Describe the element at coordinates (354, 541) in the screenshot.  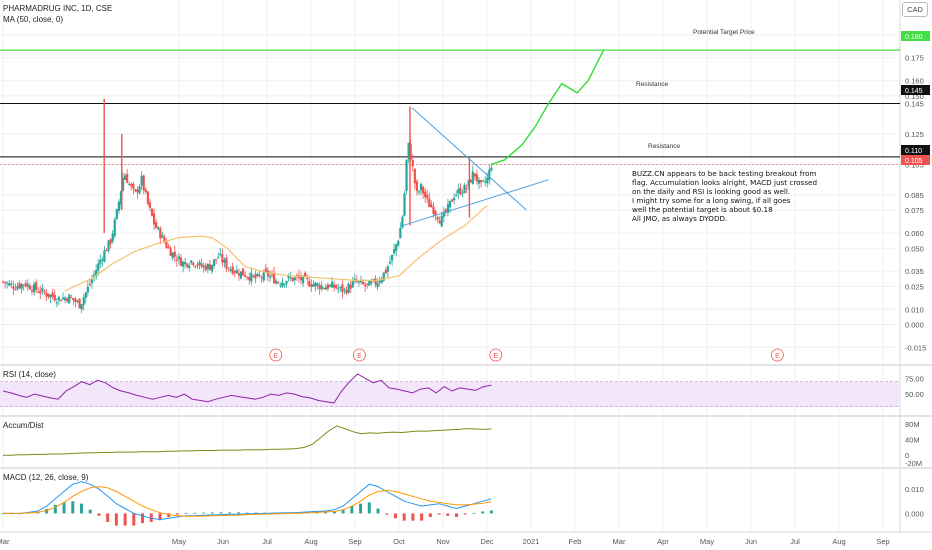
I see `x-tick-label: Sep` at that location.